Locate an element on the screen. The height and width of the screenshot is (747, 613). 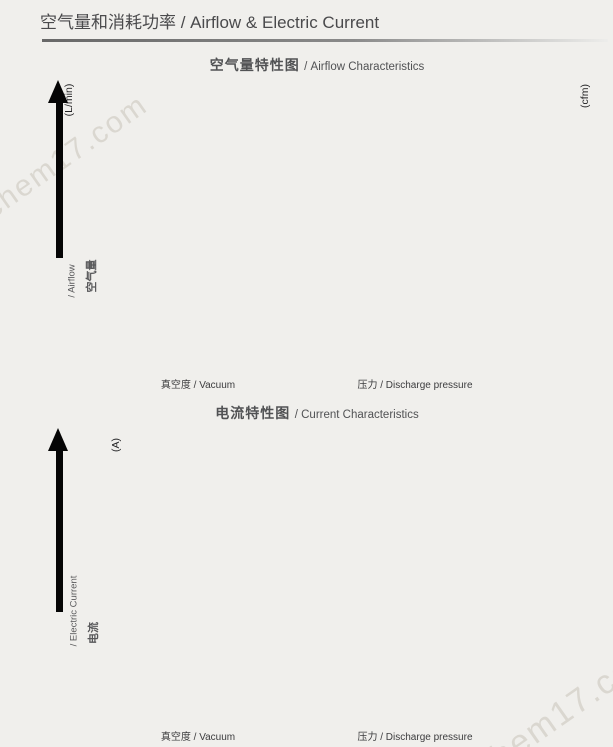
airflow-axis-label-en: / Airflow is located at coordinates (72, 281).